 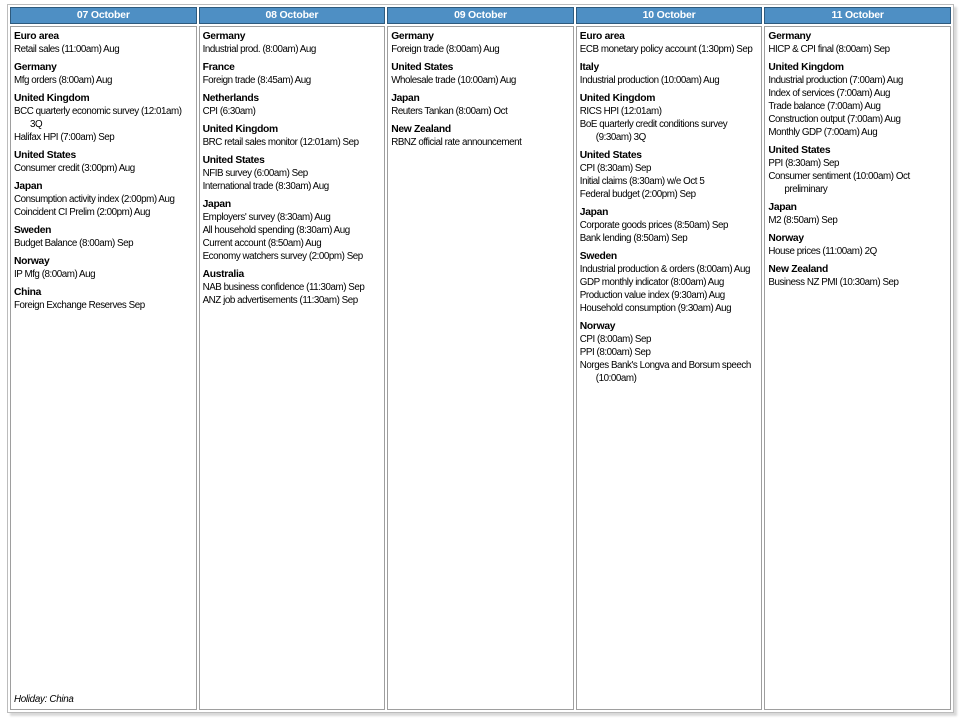 I want to click on event-group: IP Mfg (8:00am) Aug, so click(x=104, y=274).